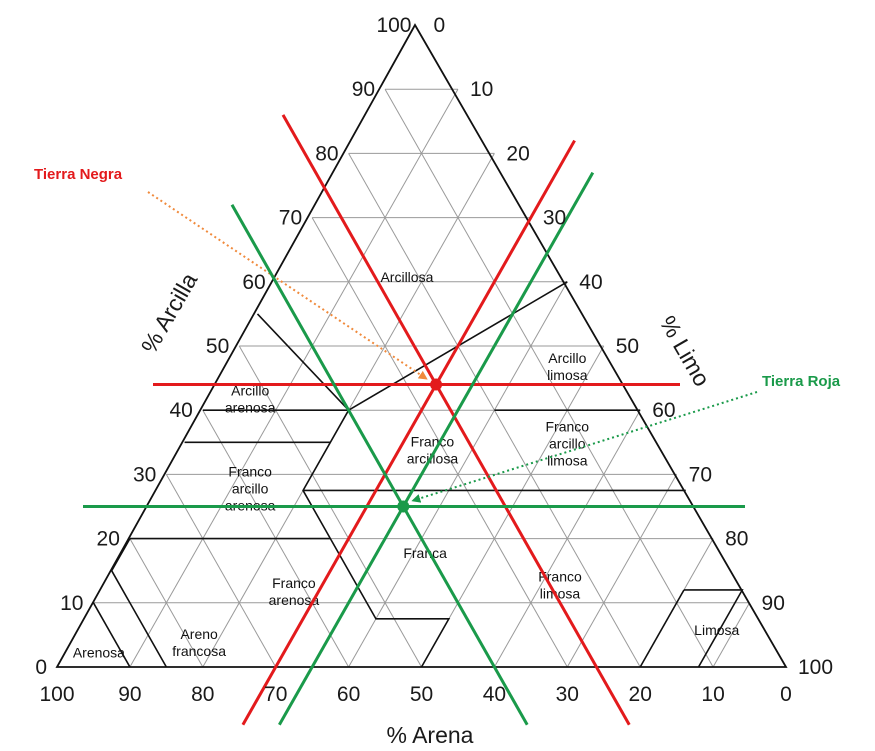  I want to click on tierra-negra-label: Tierra Negra, so click(78, 174).